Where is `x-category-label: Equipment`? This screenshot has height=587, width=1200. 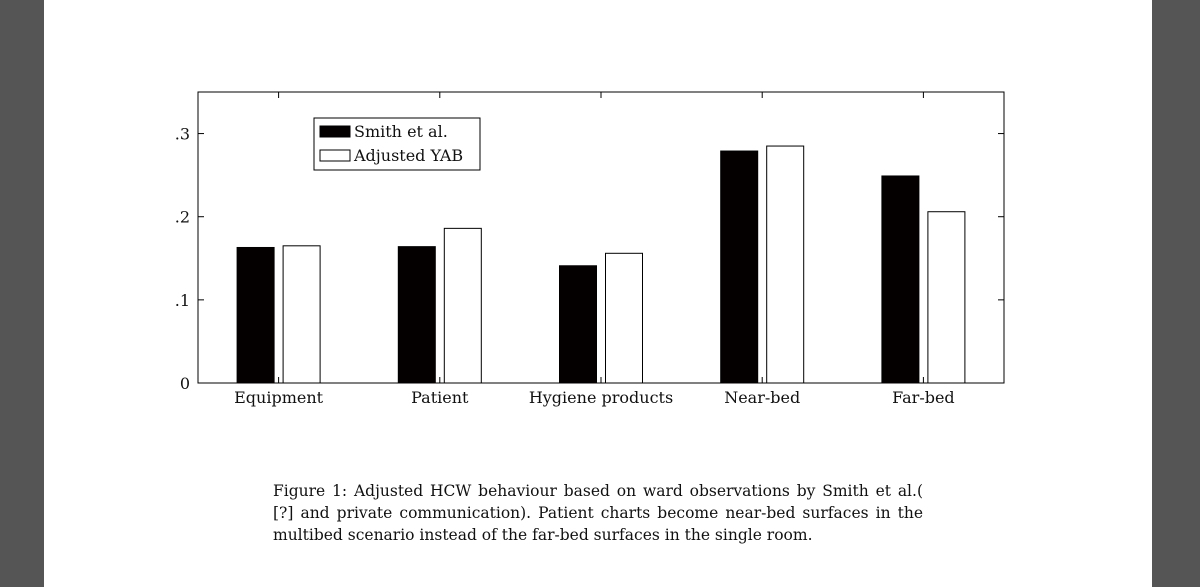 x-category-label: Equipment is located at coordinates (279, 397).